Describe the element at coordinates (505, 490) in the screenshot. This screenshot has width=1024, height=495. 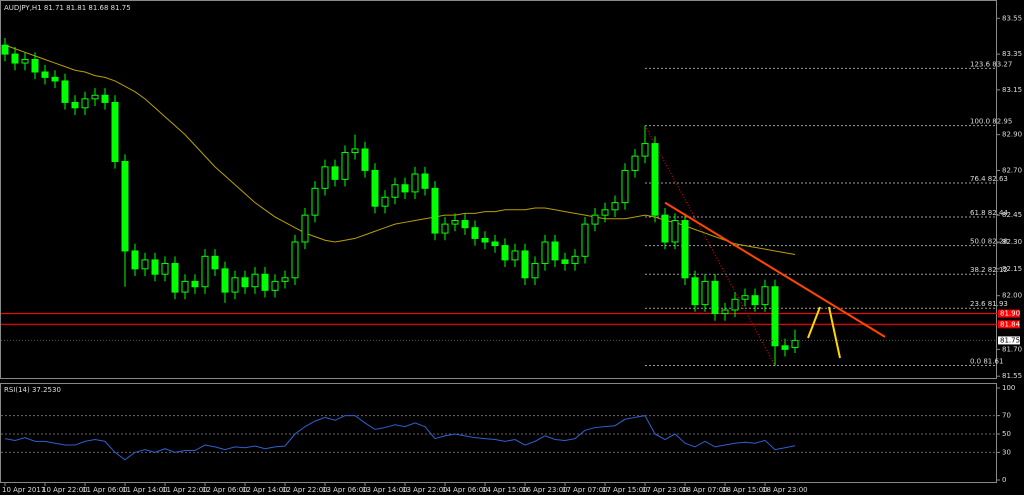
I see `x-tick-label: 14 Apr 15:00` at that location.